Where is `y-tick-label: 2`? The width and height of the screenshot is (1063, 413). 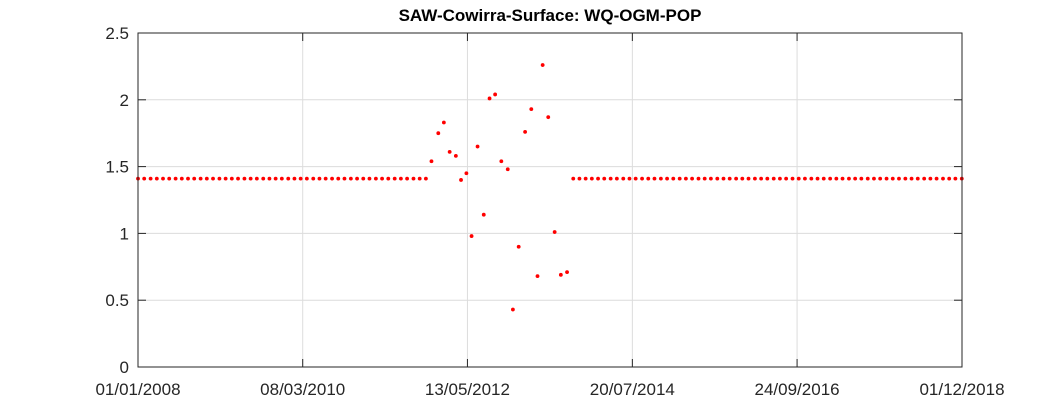
y-tick-label: 2 is located at coordinates (124, 100).